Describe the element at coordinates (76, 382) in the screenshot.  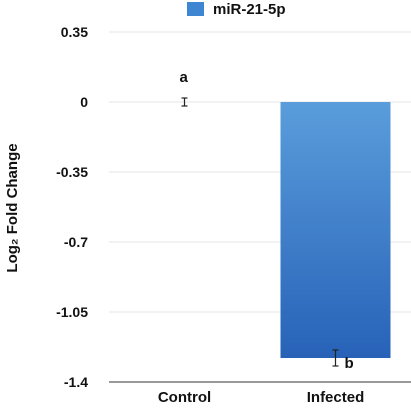
I see `y-tick-label: -1.4` at that location.